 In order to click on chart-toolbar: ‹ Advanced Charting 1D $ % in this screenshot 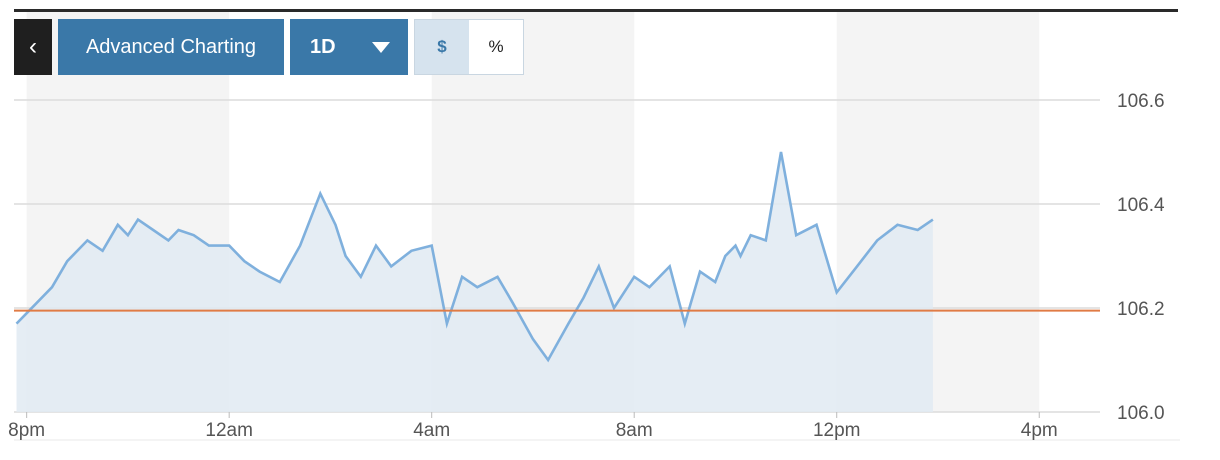, I will do `click(269, 47)`.